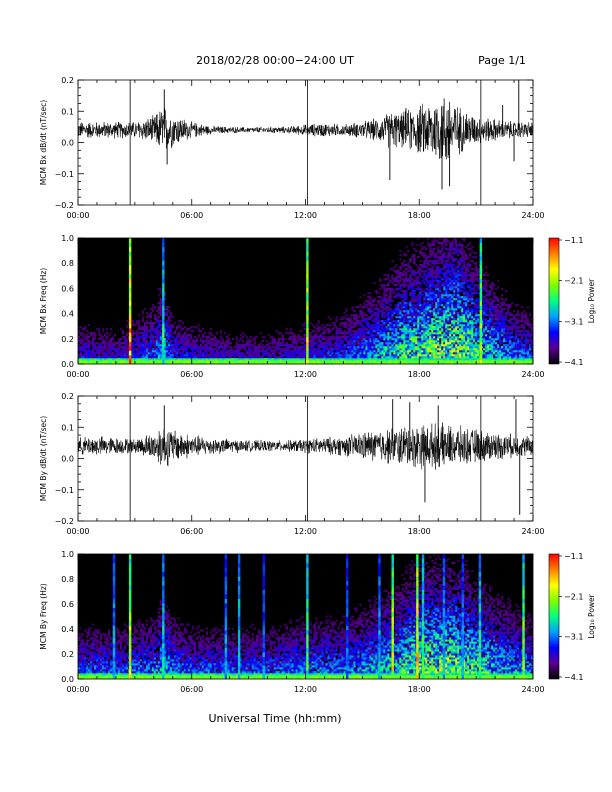 This screenshot has height=792, width=612. What do you see at coordinates (43, 142) in the screenshot?
I see `y-axis-label: MCM Bx dB/dt (nT/sec)` at bounding box center [43, 142].